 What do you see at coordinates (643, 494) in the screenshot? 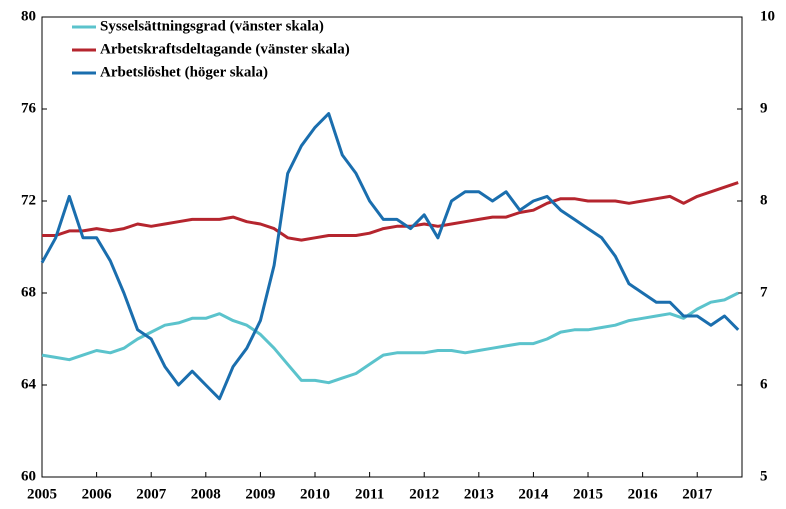
I see `x-tick-label: 2016` at bounding box center [643, 494].